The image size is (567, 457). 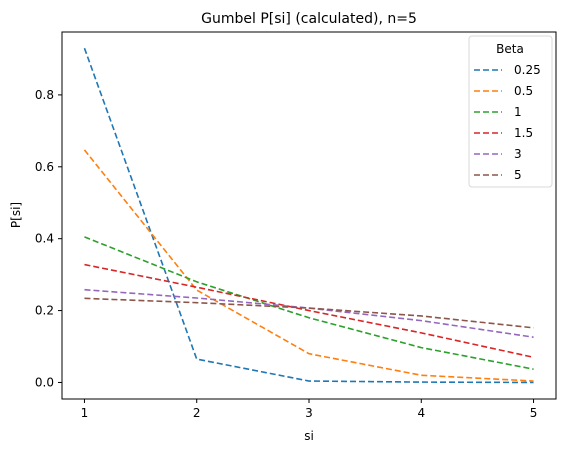 What do you see at coordinates (518, 154) in the screenshot?
I see `legend-label: 3` at bounding box center [518, 154].